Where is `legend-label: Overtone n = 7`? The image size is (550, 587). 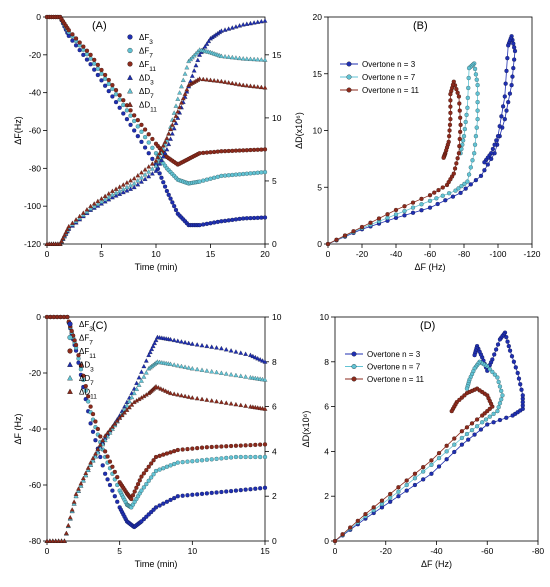 legend-label: Overtone n = 7 is located at coordinates (389, 77).